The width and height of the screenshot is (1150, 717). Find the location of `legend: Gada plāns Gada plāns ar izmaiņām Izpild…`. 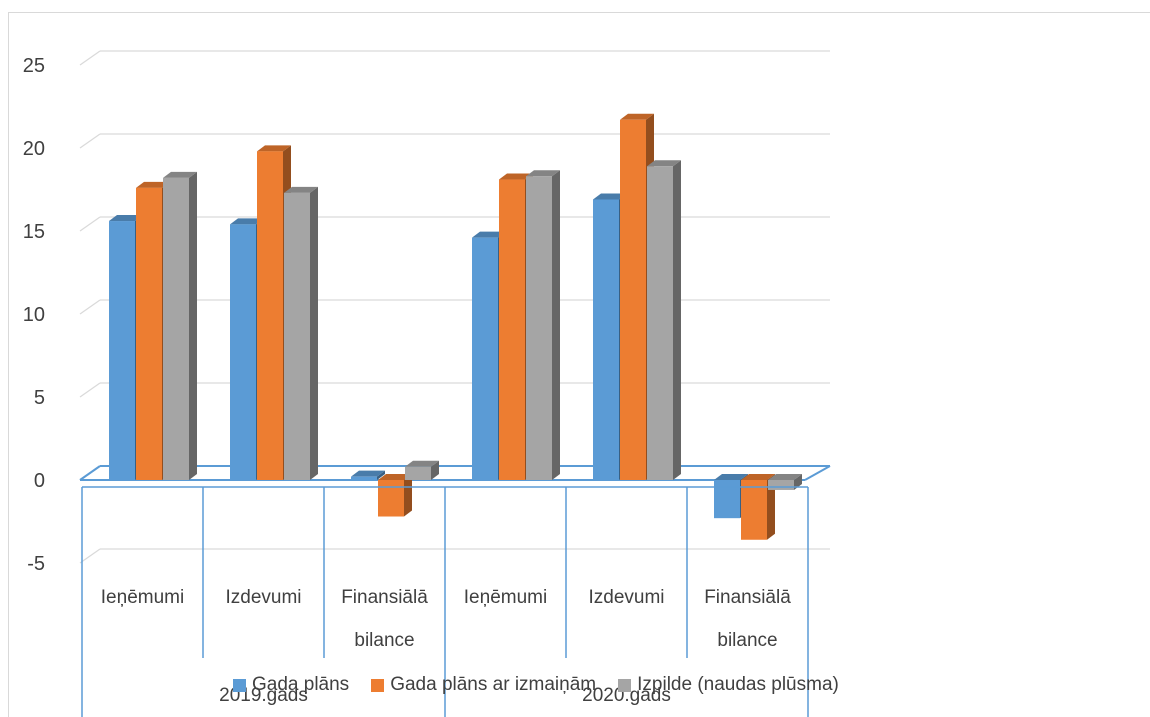

legend: Gada plāns Gada plāns ar izmaiņām Izpild… is located at coordinates (547, 685).